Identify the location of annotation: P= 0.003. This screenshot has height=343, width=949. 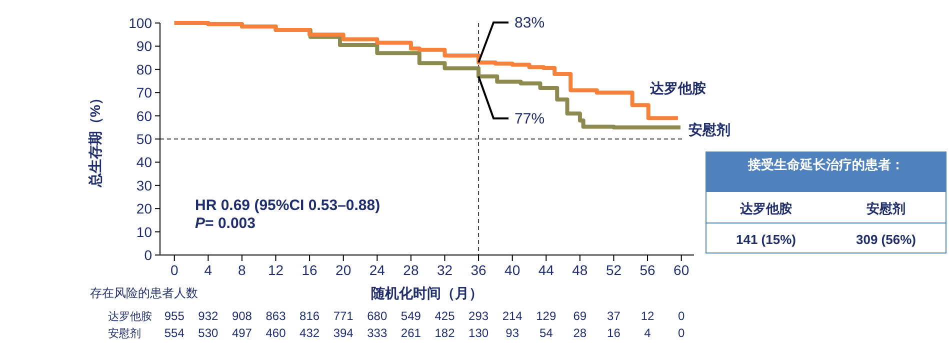
(225, 223).